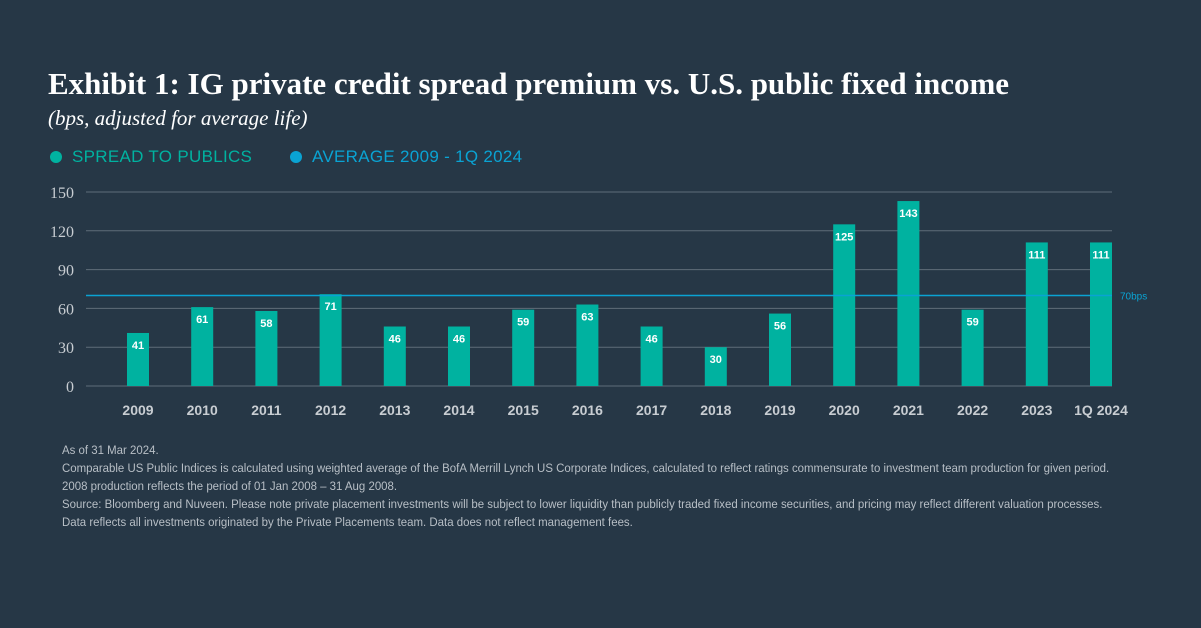  Describe the element at coordinates (202, 320) in the screenshot. I see `data-label: 61` at that location.